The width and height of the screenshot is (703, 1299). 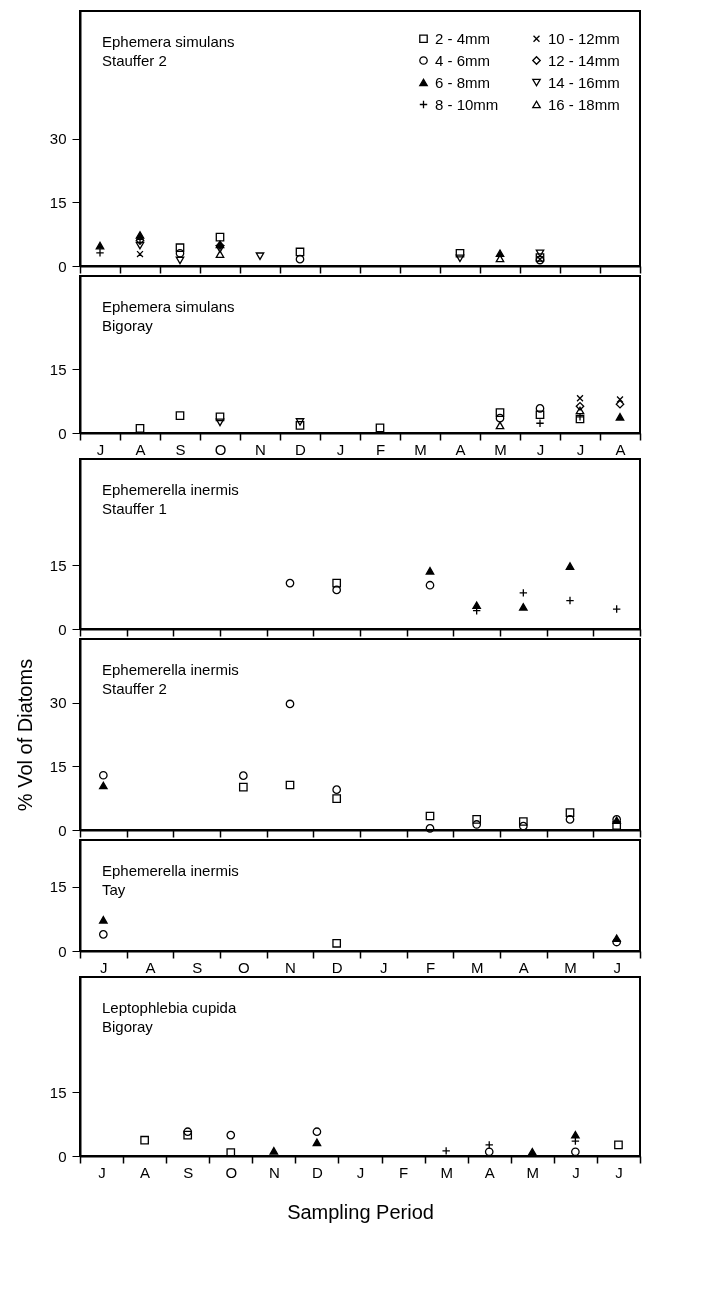 What do you see at coordinates (170, 880) in the screenshot?
I see `text: Ephemerella inermis Tay` at bounding box center [170, 880].